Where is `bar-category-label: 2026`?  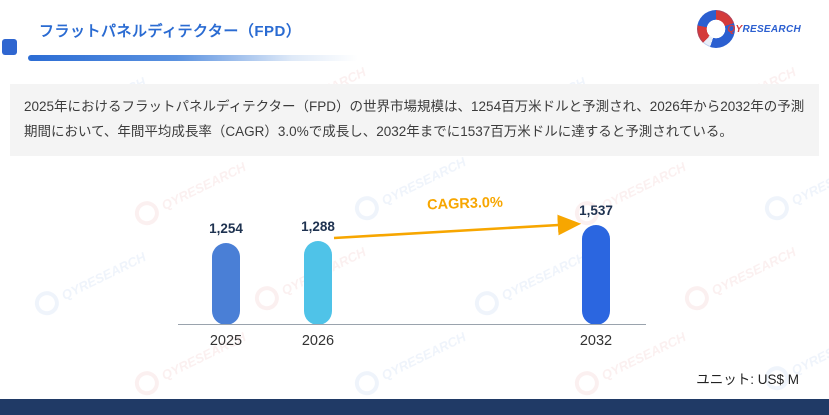 bar-category-label: 2026 is located at coordinates (318, 341).